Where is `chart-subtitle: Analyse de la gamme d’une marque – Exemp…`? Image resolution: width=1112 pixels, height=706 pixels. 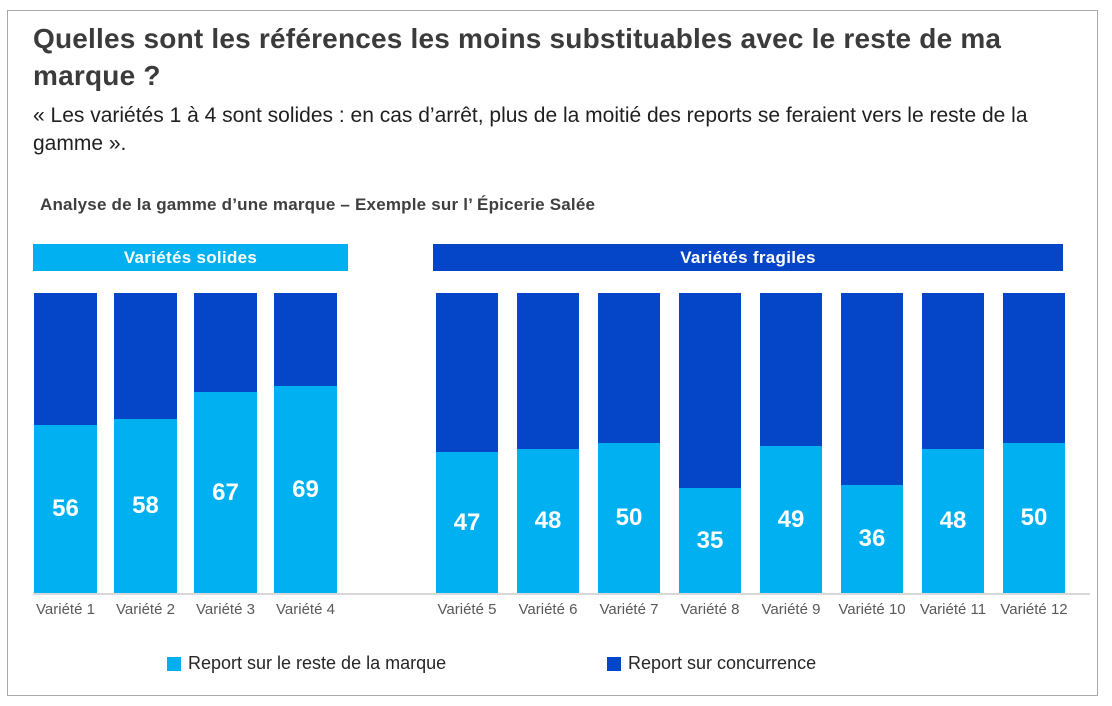 chart-subtitle: Analyse de la gamme d’une marque – Exemp… is located at coordinates (318, 204).